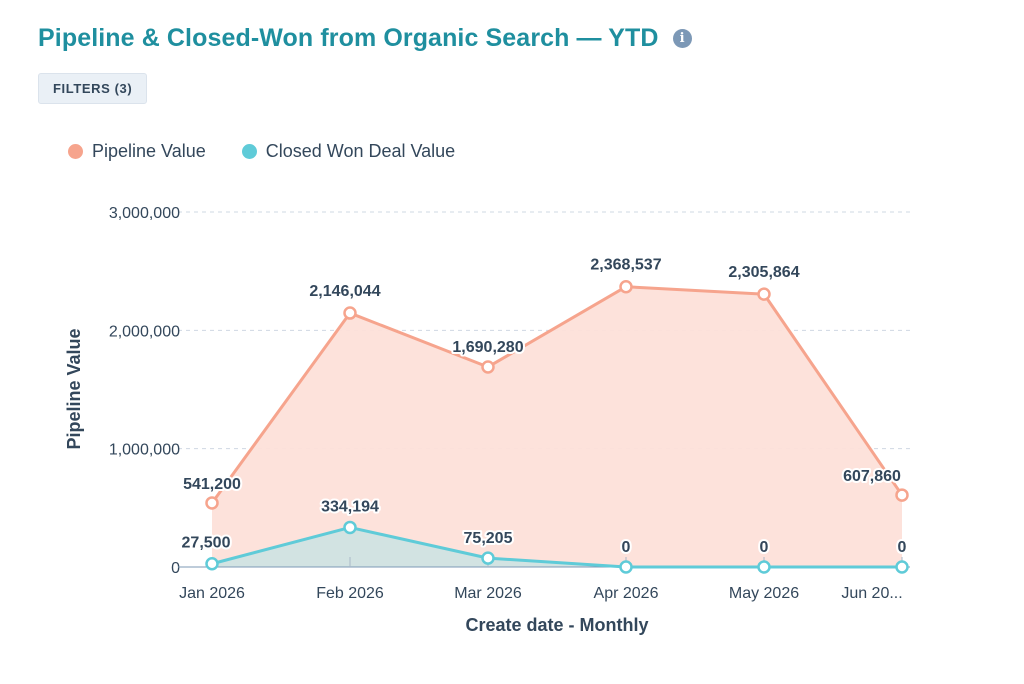 Image resolution: width=1024 pixels, height=684 pixels. What do you see at coordinates (488, 538) in the screenshot?
I see `data-label-closed-won: 75,205` at bounding box center [488, 538].